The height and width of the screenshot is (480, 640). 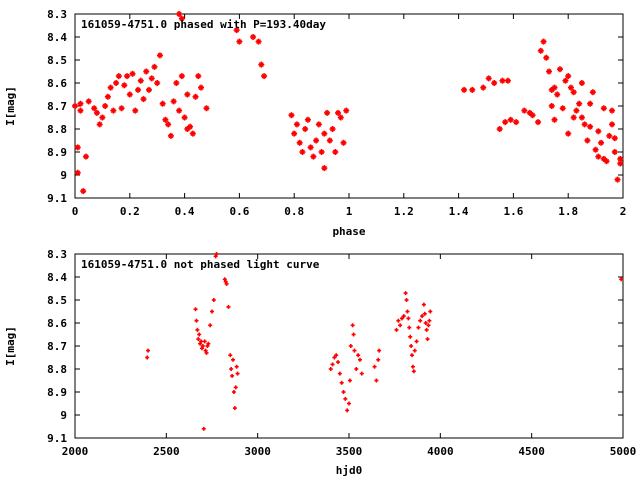 I want to click on unphased-plot-title: 161059-4751.0 not phased light curve, so click(x=200, y=264).